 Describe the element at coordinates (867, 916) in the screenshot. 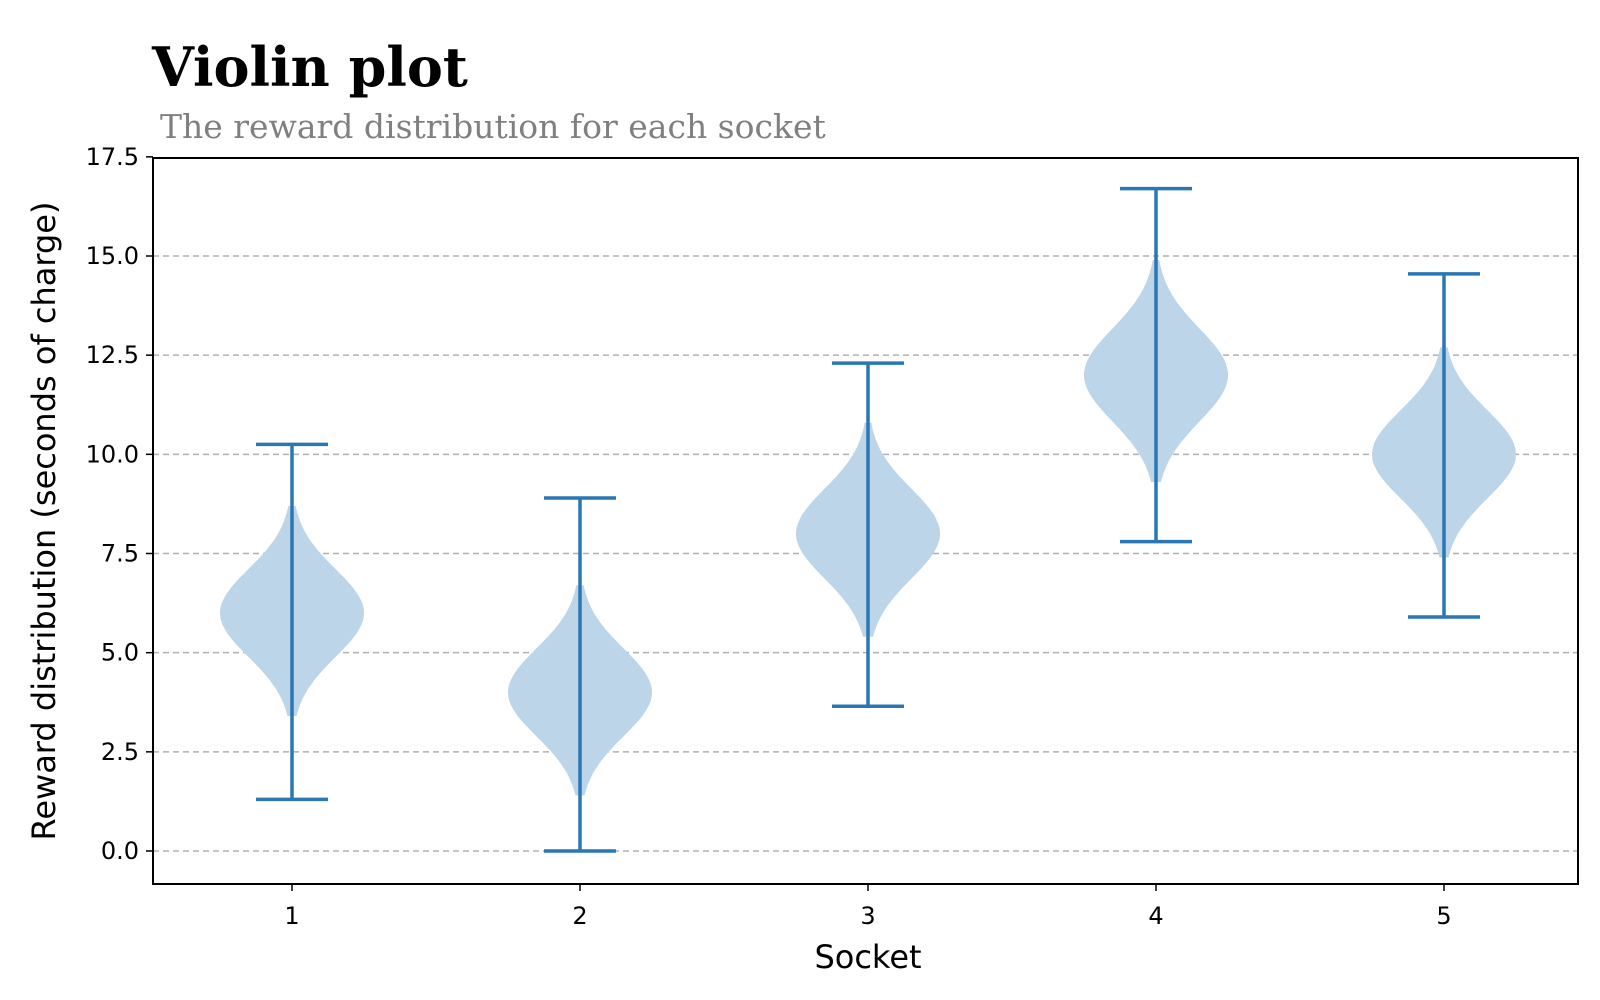

I see `x-tick-label: 3` at that location.